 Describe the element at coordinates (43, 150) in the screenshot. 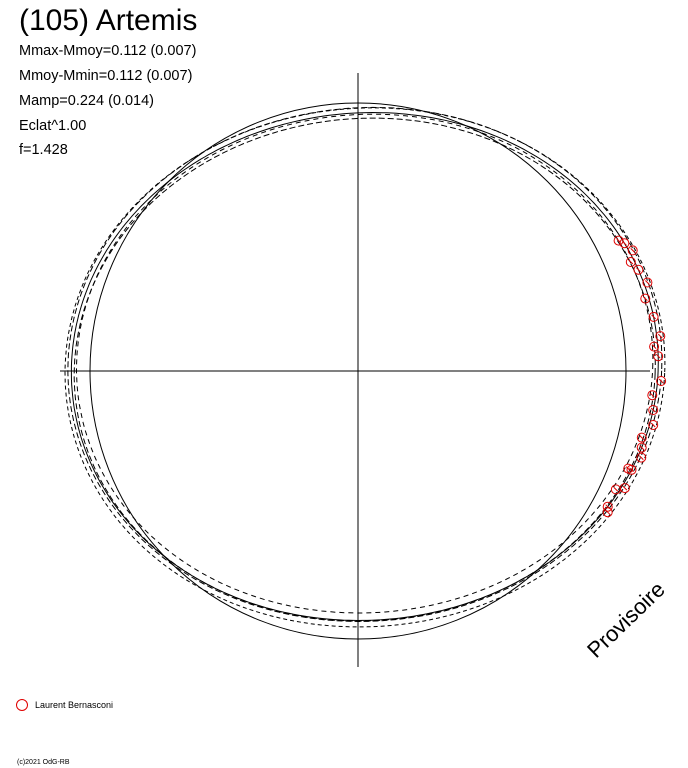

I see `stat-frequency: f=1.428` at that location.